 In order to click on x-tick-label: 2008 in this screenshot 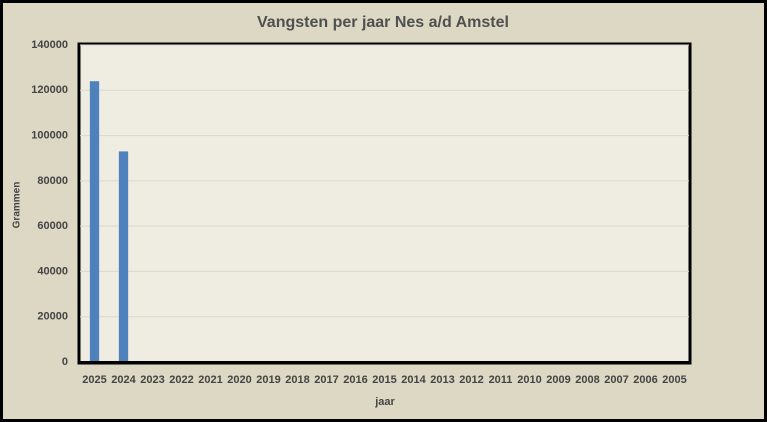, I will do `click(587, 380)`.